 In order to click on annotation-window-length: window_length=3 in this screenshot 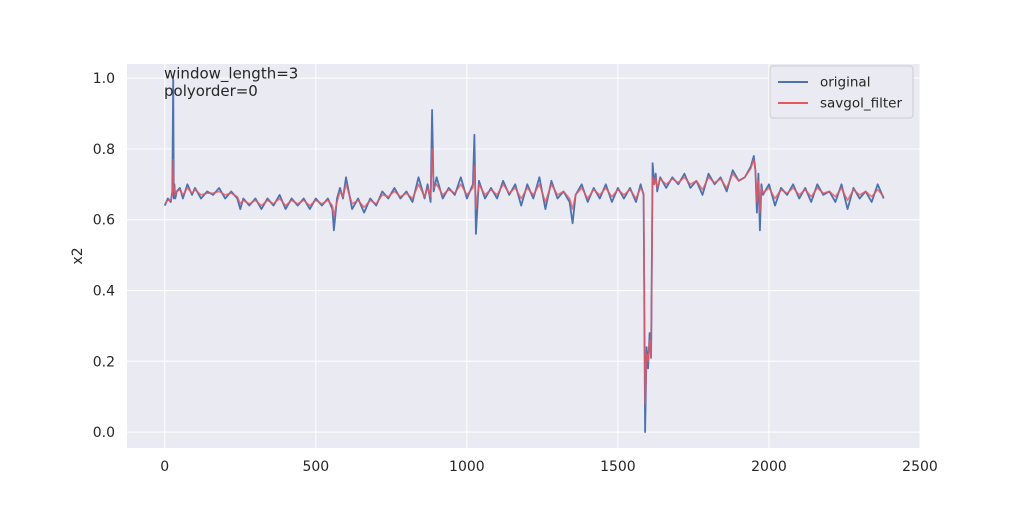, I will do `click(231, 74)`.